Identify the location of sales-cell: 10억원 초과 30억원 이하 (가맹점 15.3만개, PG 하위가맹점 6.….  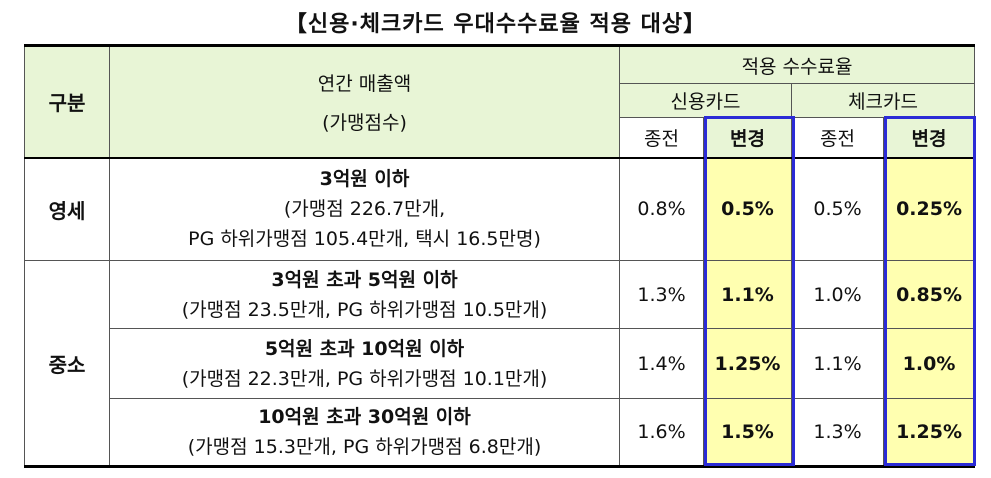
(364, 432).